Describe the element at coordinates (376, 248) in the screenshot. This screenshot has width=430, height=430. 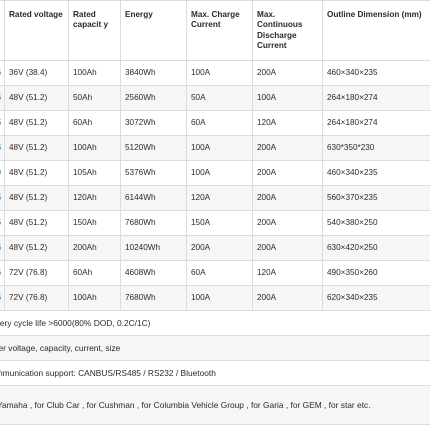
I see `dimension-cell: 630×420×250` at that location.